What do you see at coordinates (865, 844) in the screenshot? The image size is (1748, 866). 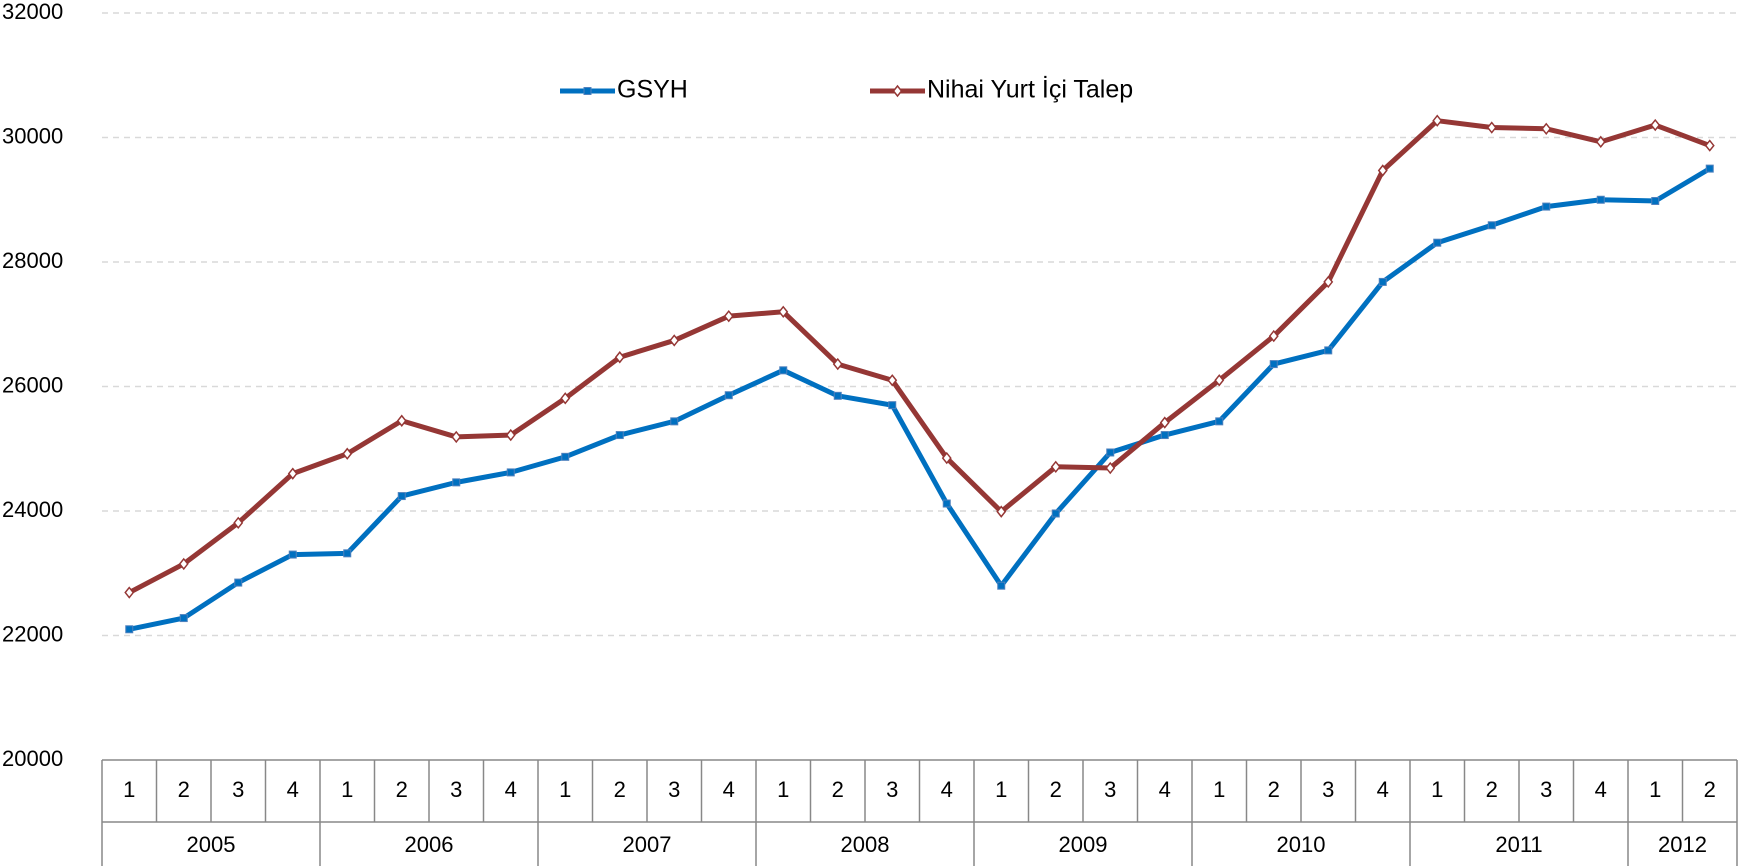 I see `year-label: 2008` at bounding box center [865, 844].